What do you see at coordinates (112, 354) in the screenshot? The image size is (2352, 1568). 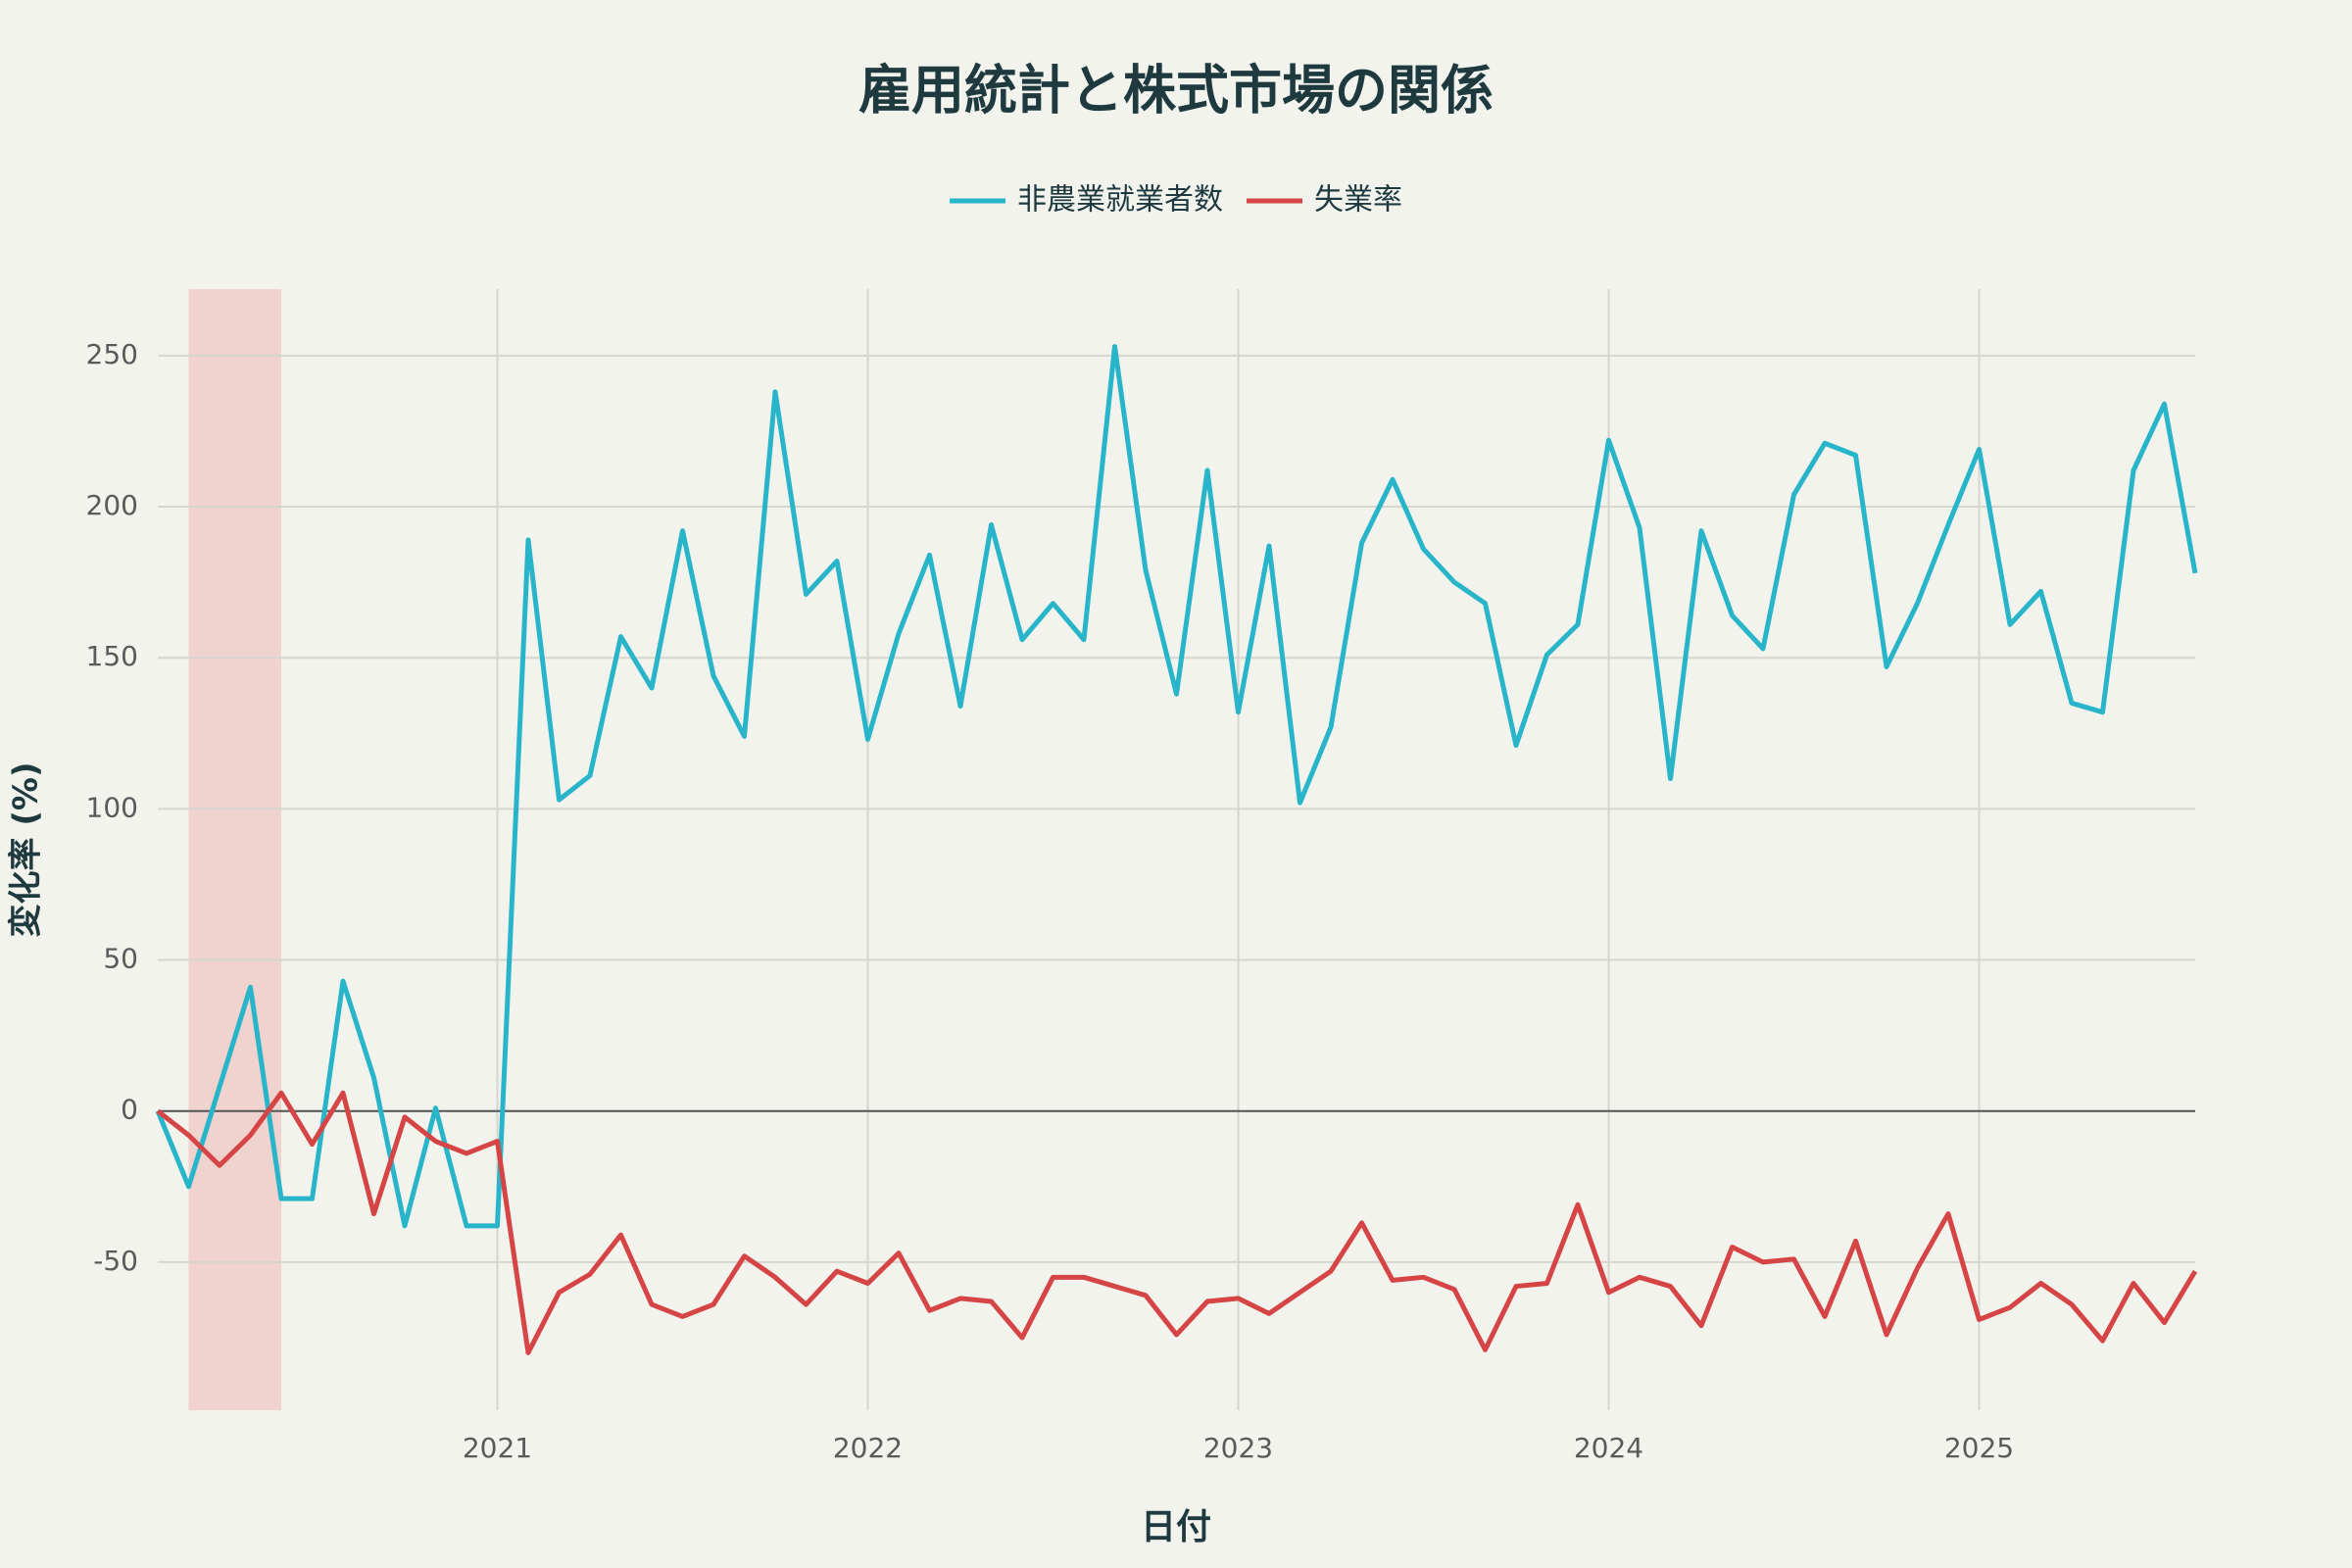 I see `y-tick-label: 250` at bounding box center [112, 354].